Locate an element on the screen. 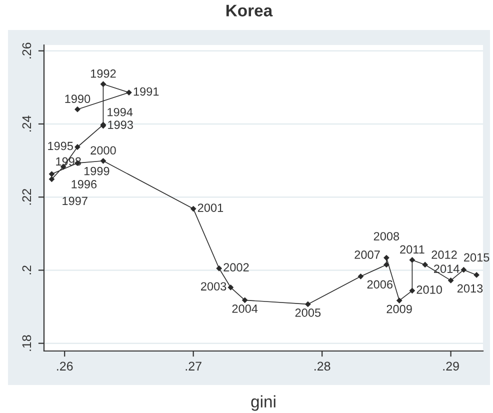 This screenshot has height=413, width=493. annotation: 1999 is located at coordinates (97, 171).